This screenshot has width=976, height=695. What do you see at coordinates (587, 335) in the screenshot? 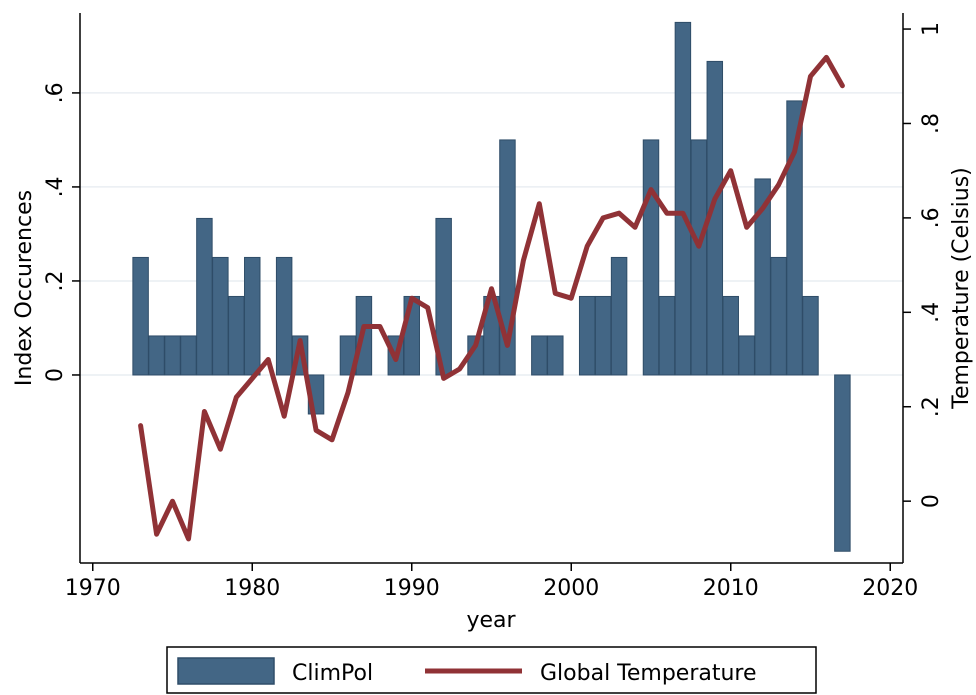
I see `bar-2001` at bounding box center [587, 335].